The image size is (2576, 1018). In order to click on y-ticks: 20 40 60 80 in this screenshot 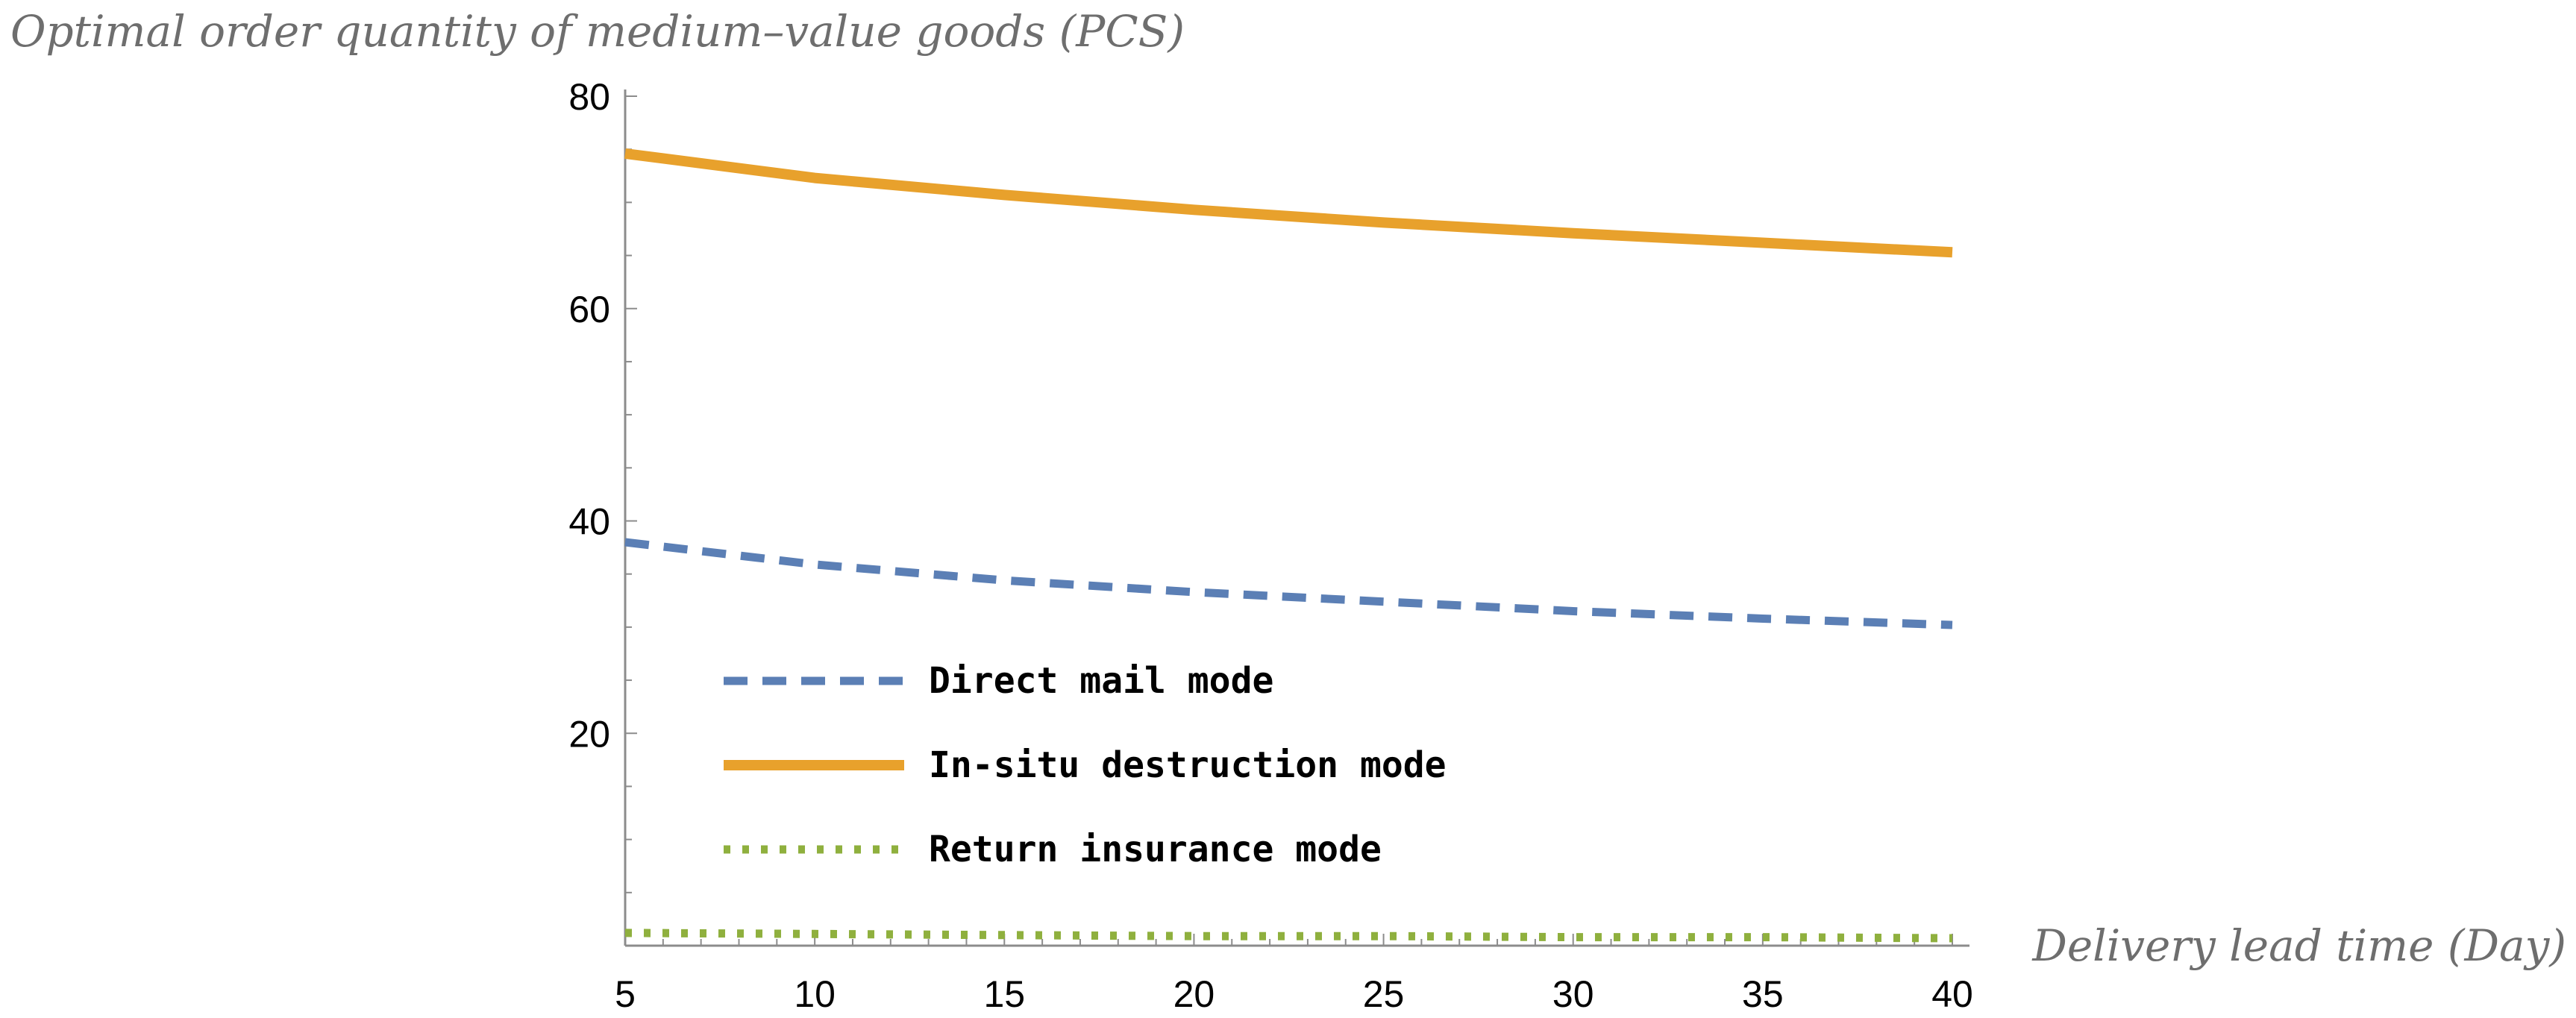, I will do `click(602, 484)`.